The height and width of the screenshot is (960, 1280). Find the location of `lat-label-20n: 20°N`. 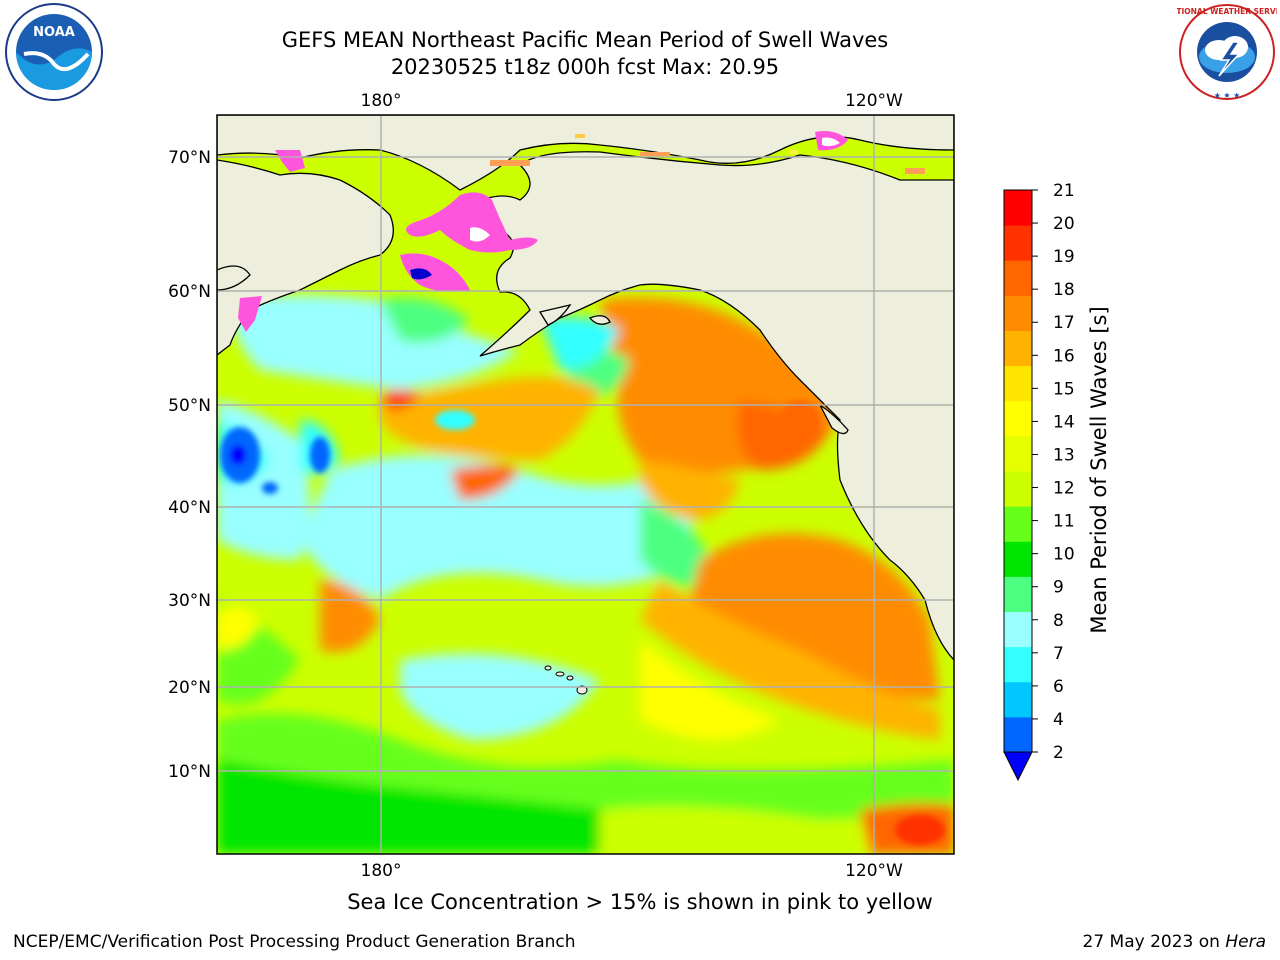

lat-label-20n: 20°N is located at coordinates (189, 688).